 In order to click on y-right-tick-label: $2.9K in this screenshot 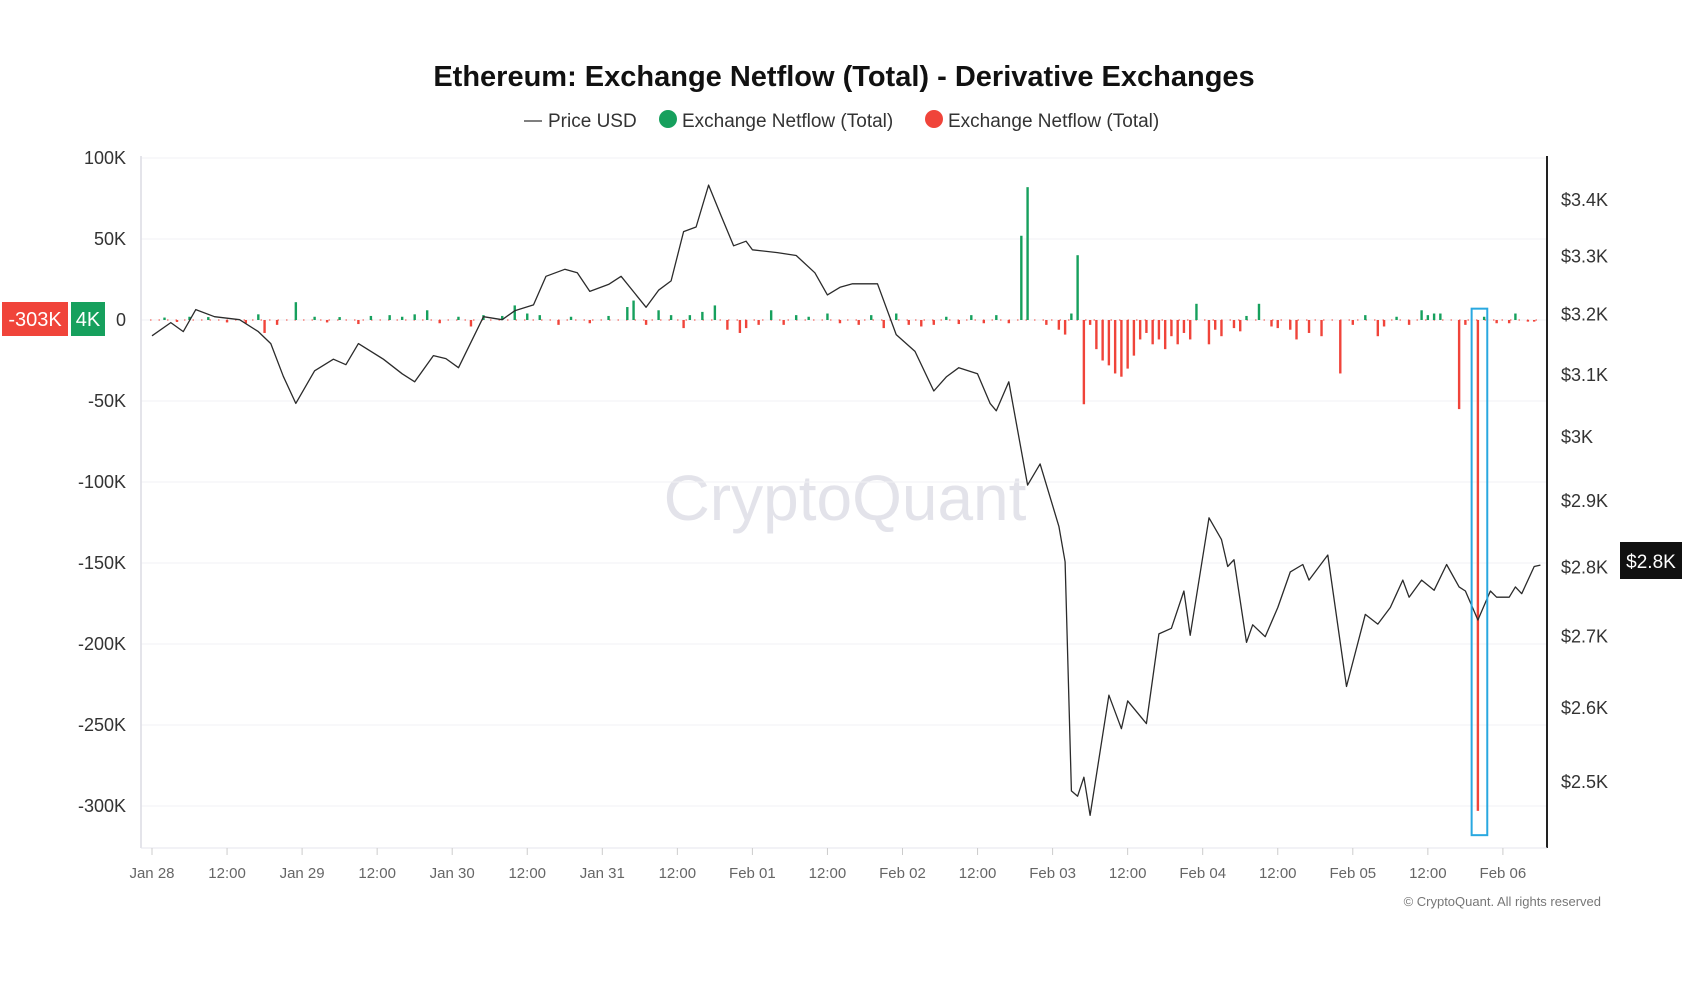, I will do `click(1584, 501)`.